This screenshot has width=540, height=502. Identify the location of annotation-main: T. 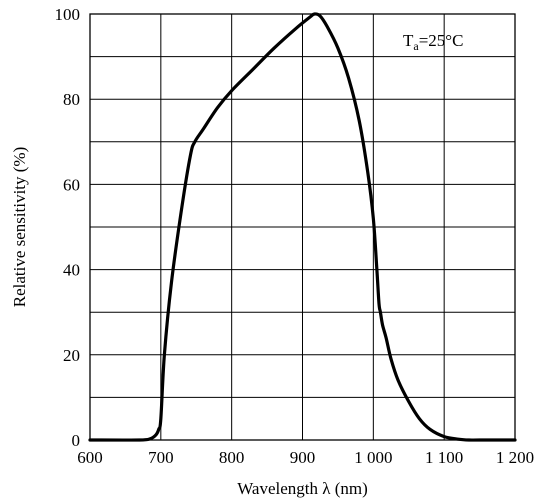
(408, 40).